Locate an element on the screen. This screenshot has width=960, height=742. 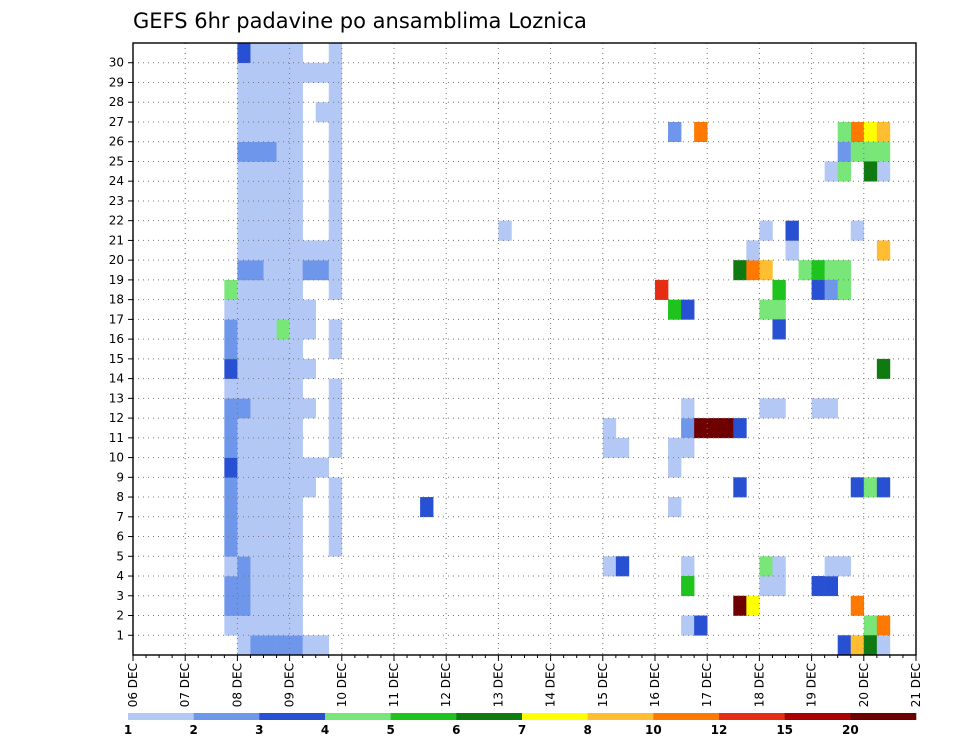
chart-title: GEFS 6hr padavine po ansamblima Loznica is located at coordinates (360, 21).